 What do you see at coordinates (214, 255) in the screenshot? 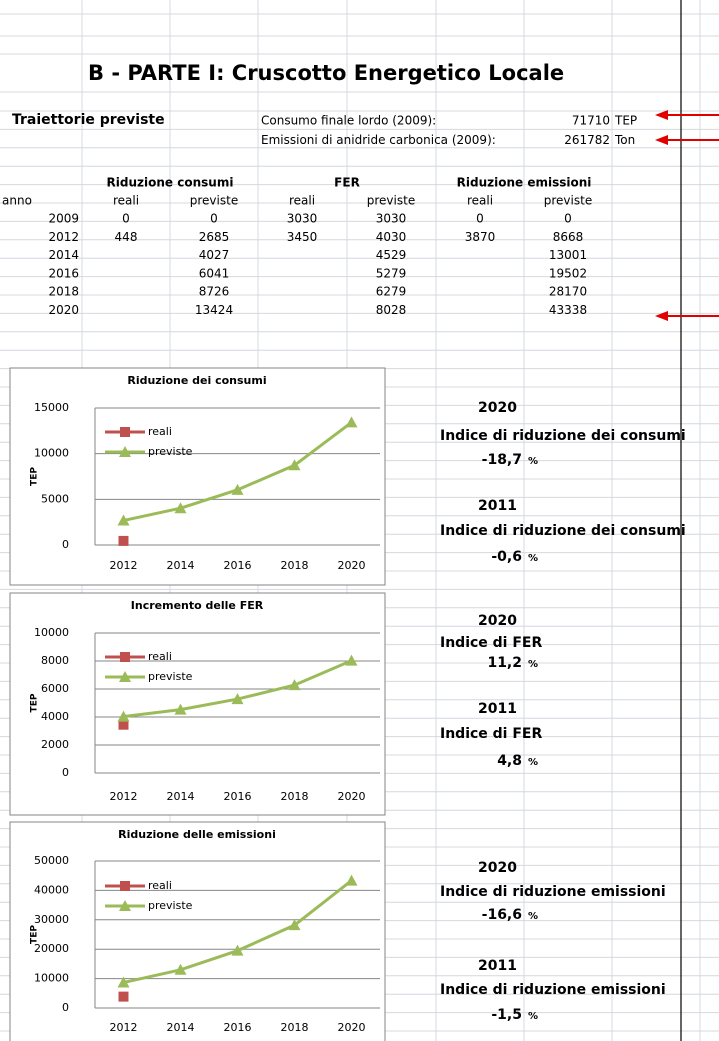
I see `table-cell: 4027` at bounding box center [214, 255].